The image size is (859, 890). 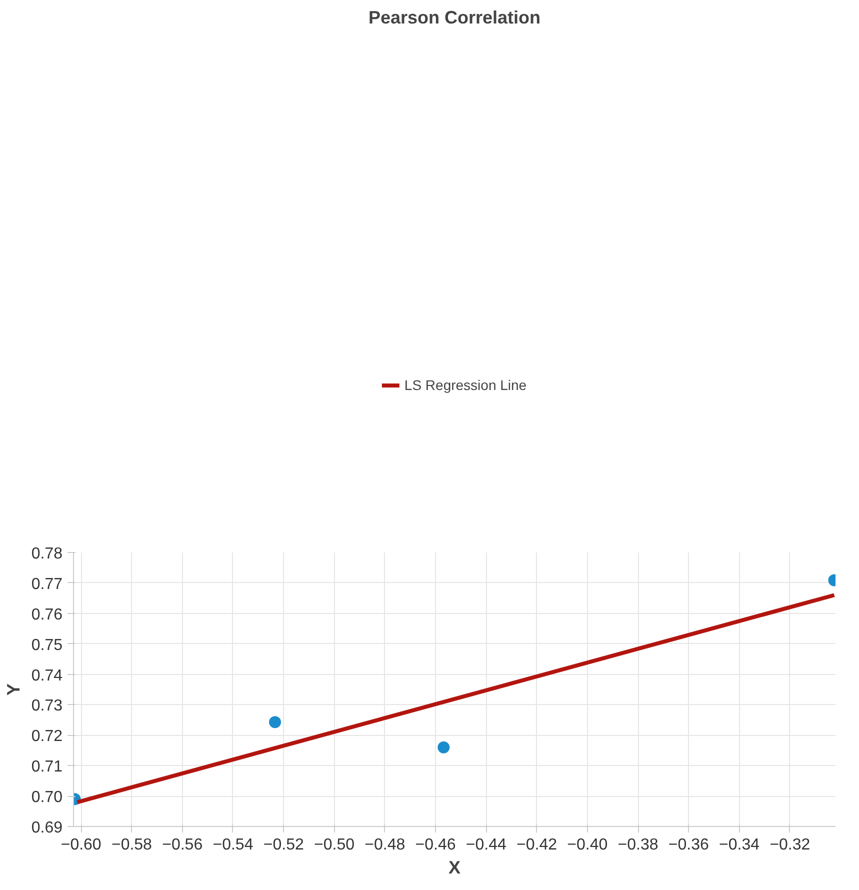 I want to click on x-tick-label: −0.52, so click(x=283, y=845).